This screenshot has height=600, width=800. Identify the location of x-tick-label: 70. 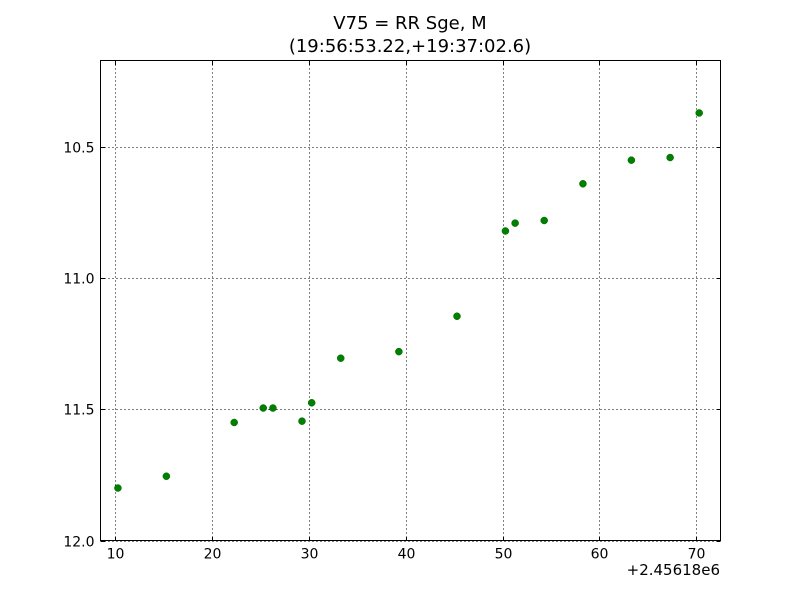
(697, 555).